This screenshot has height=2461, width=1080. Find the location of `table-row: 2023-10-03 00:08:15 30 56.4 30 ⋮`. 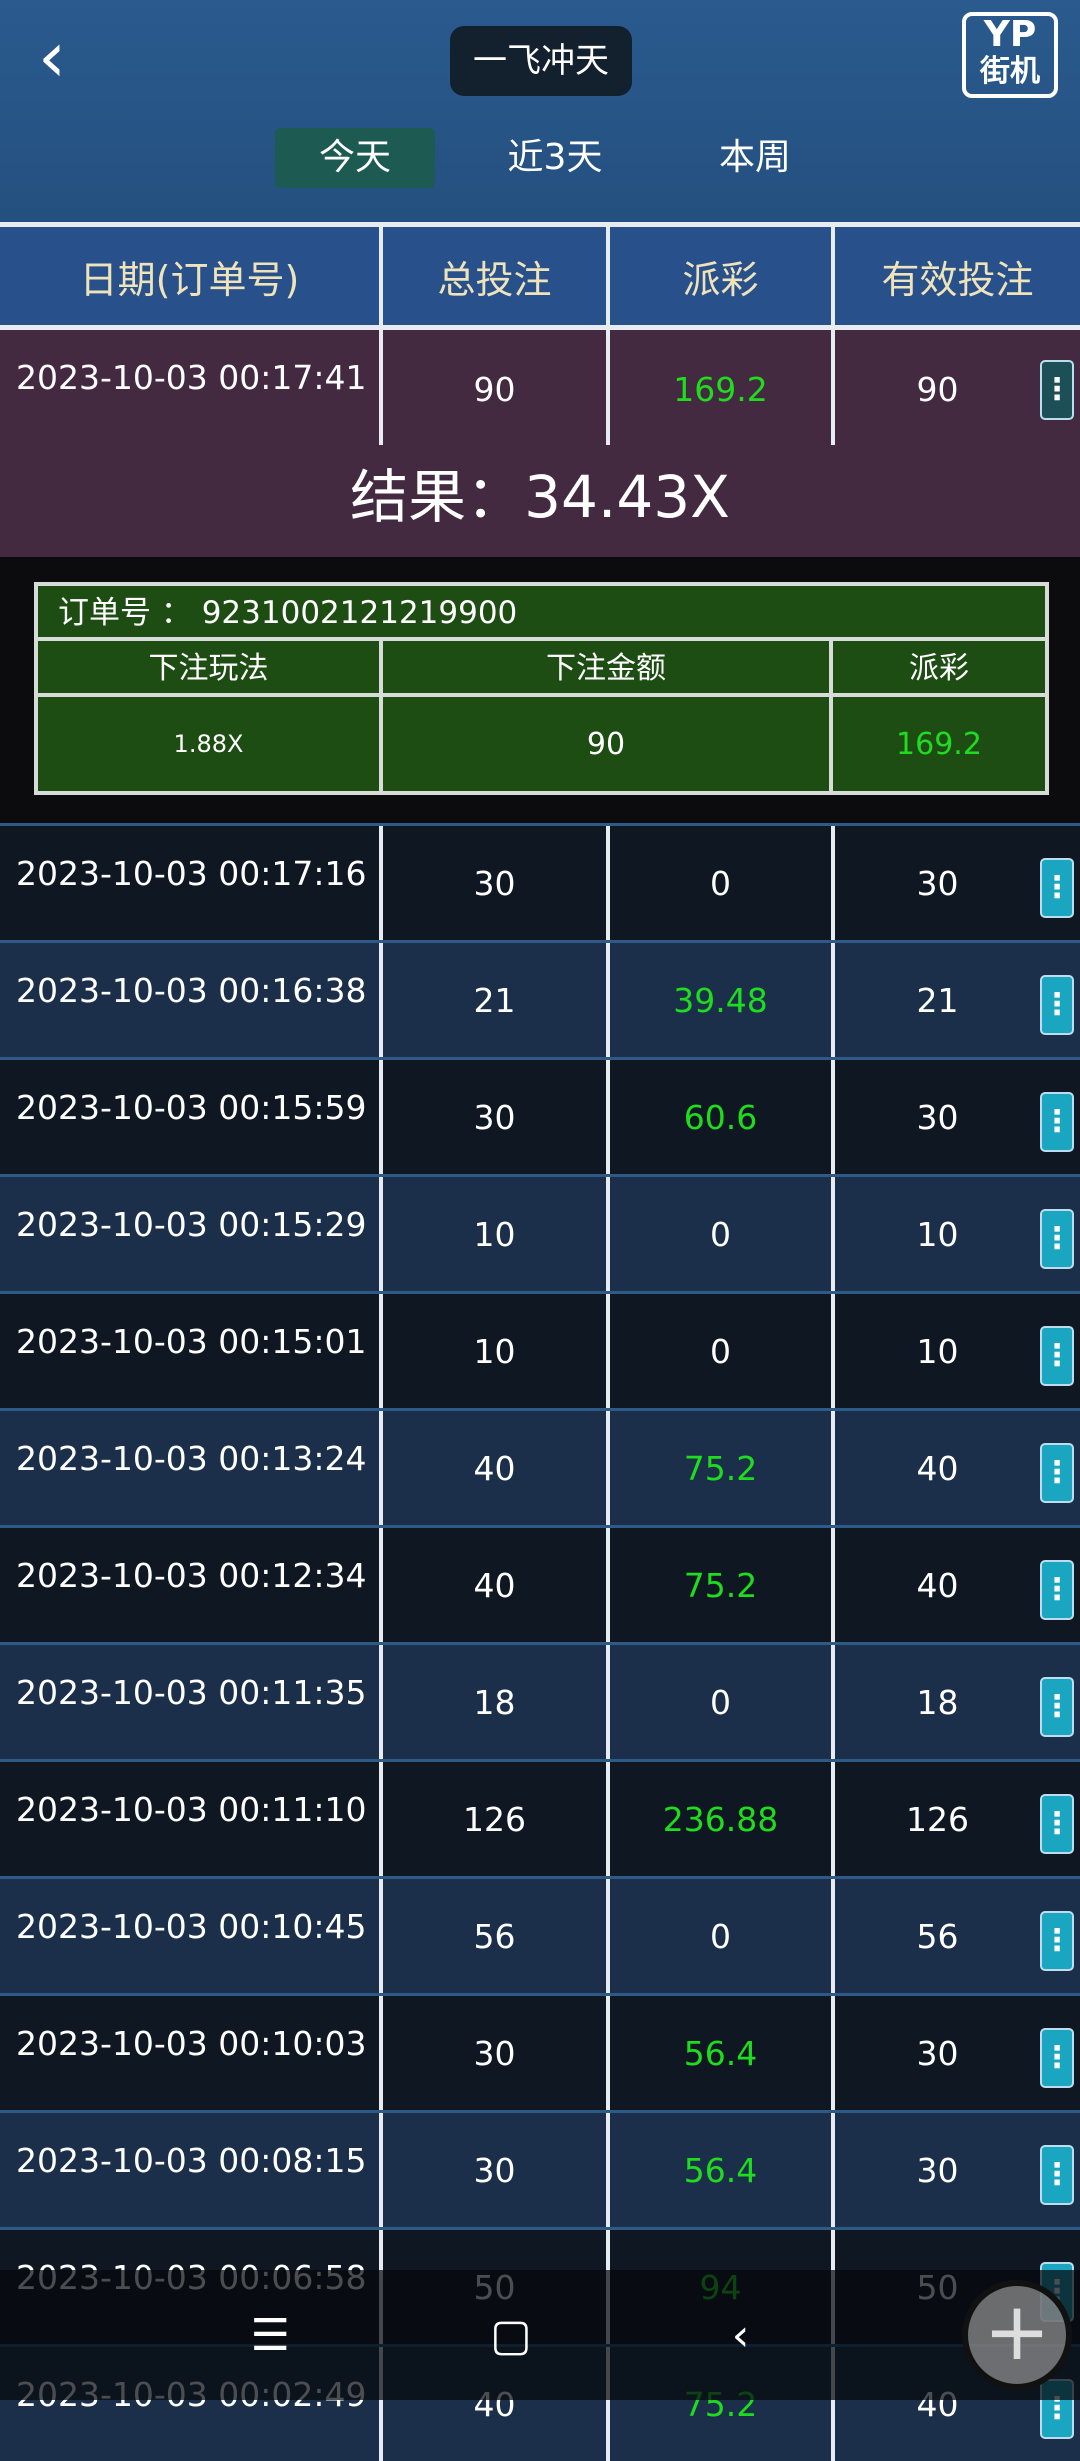

table-row: 2023-10-03 00:08:15 30 56.4 30 ⋮ is located at coordinates (540, 2168).